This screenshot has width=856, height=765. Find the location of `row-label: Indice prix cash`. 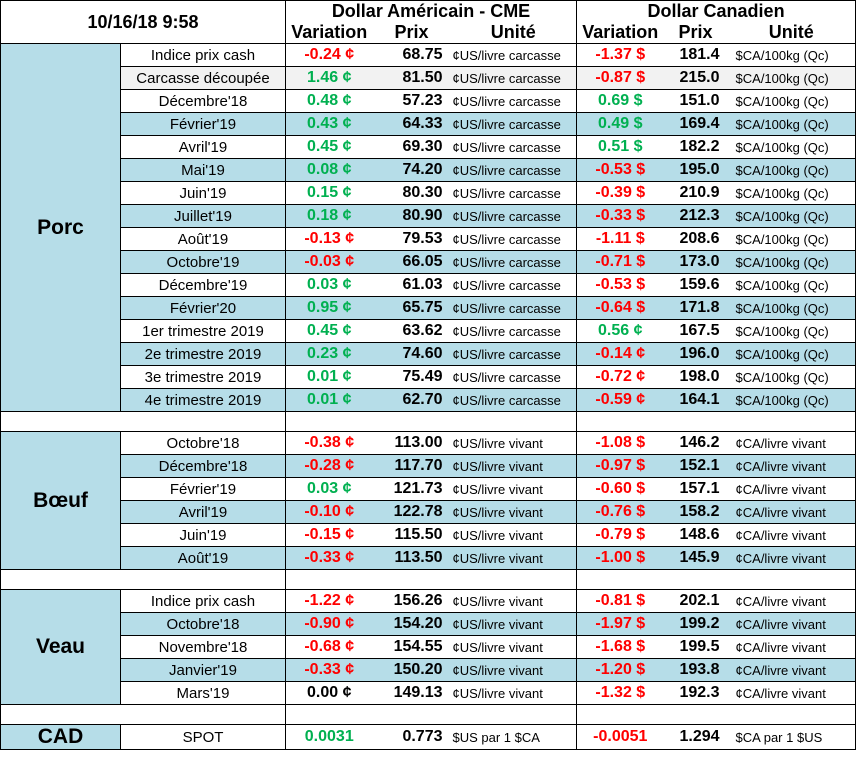

row-label: Indice prix cash is located at coordinates (203, 601).